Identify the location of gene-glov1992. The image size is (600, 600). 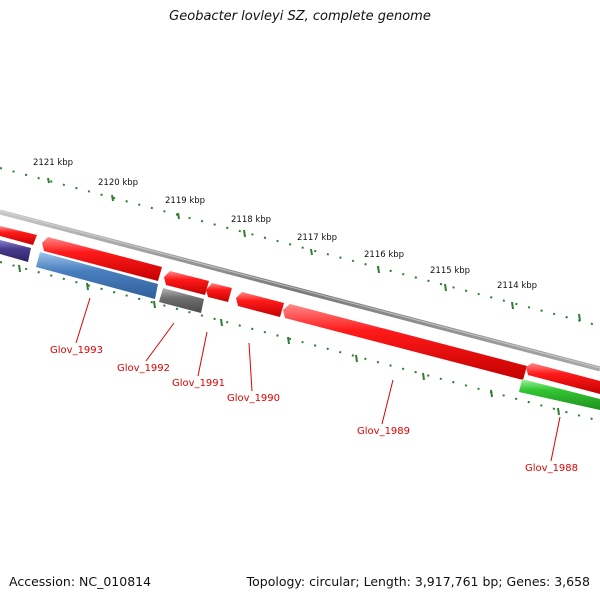
(97, 275).